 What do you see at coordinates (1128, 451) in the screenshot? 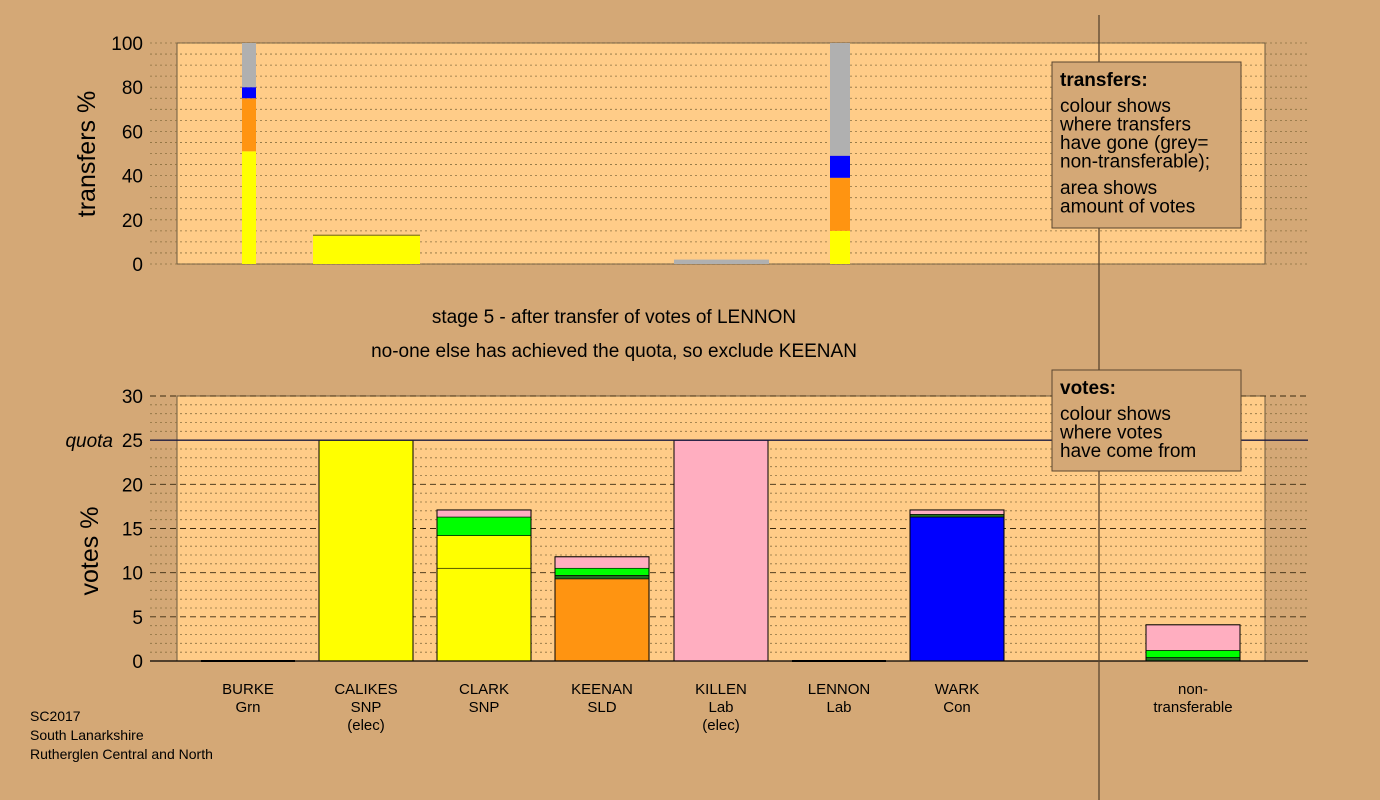
I see `votes-legend-line: have come from` at bounding box center [1128, 451].